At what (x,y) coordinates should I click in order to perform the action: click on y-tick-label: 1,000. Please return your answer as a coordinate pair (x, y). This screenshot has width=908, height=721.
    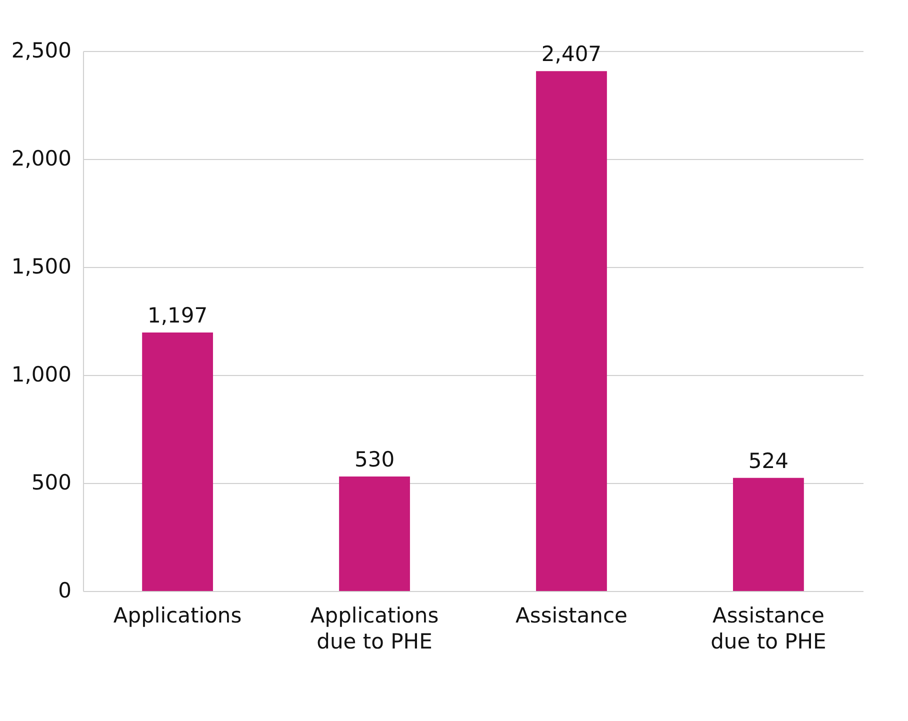
    Looking at the image, I should click on (41, 374).